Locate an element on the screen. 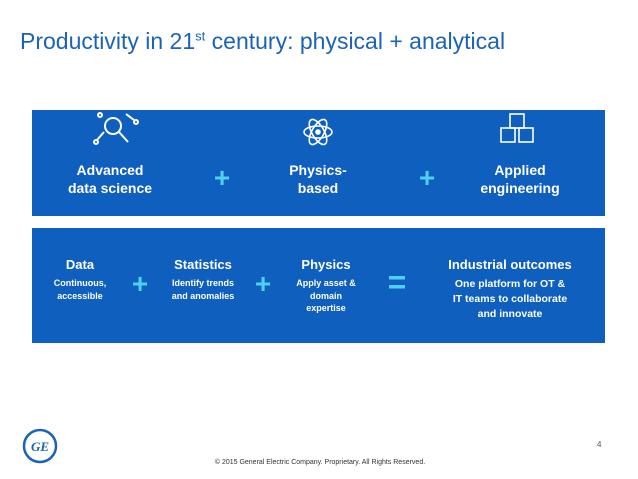  page-number: 4 is located at coordinates (599, 444).